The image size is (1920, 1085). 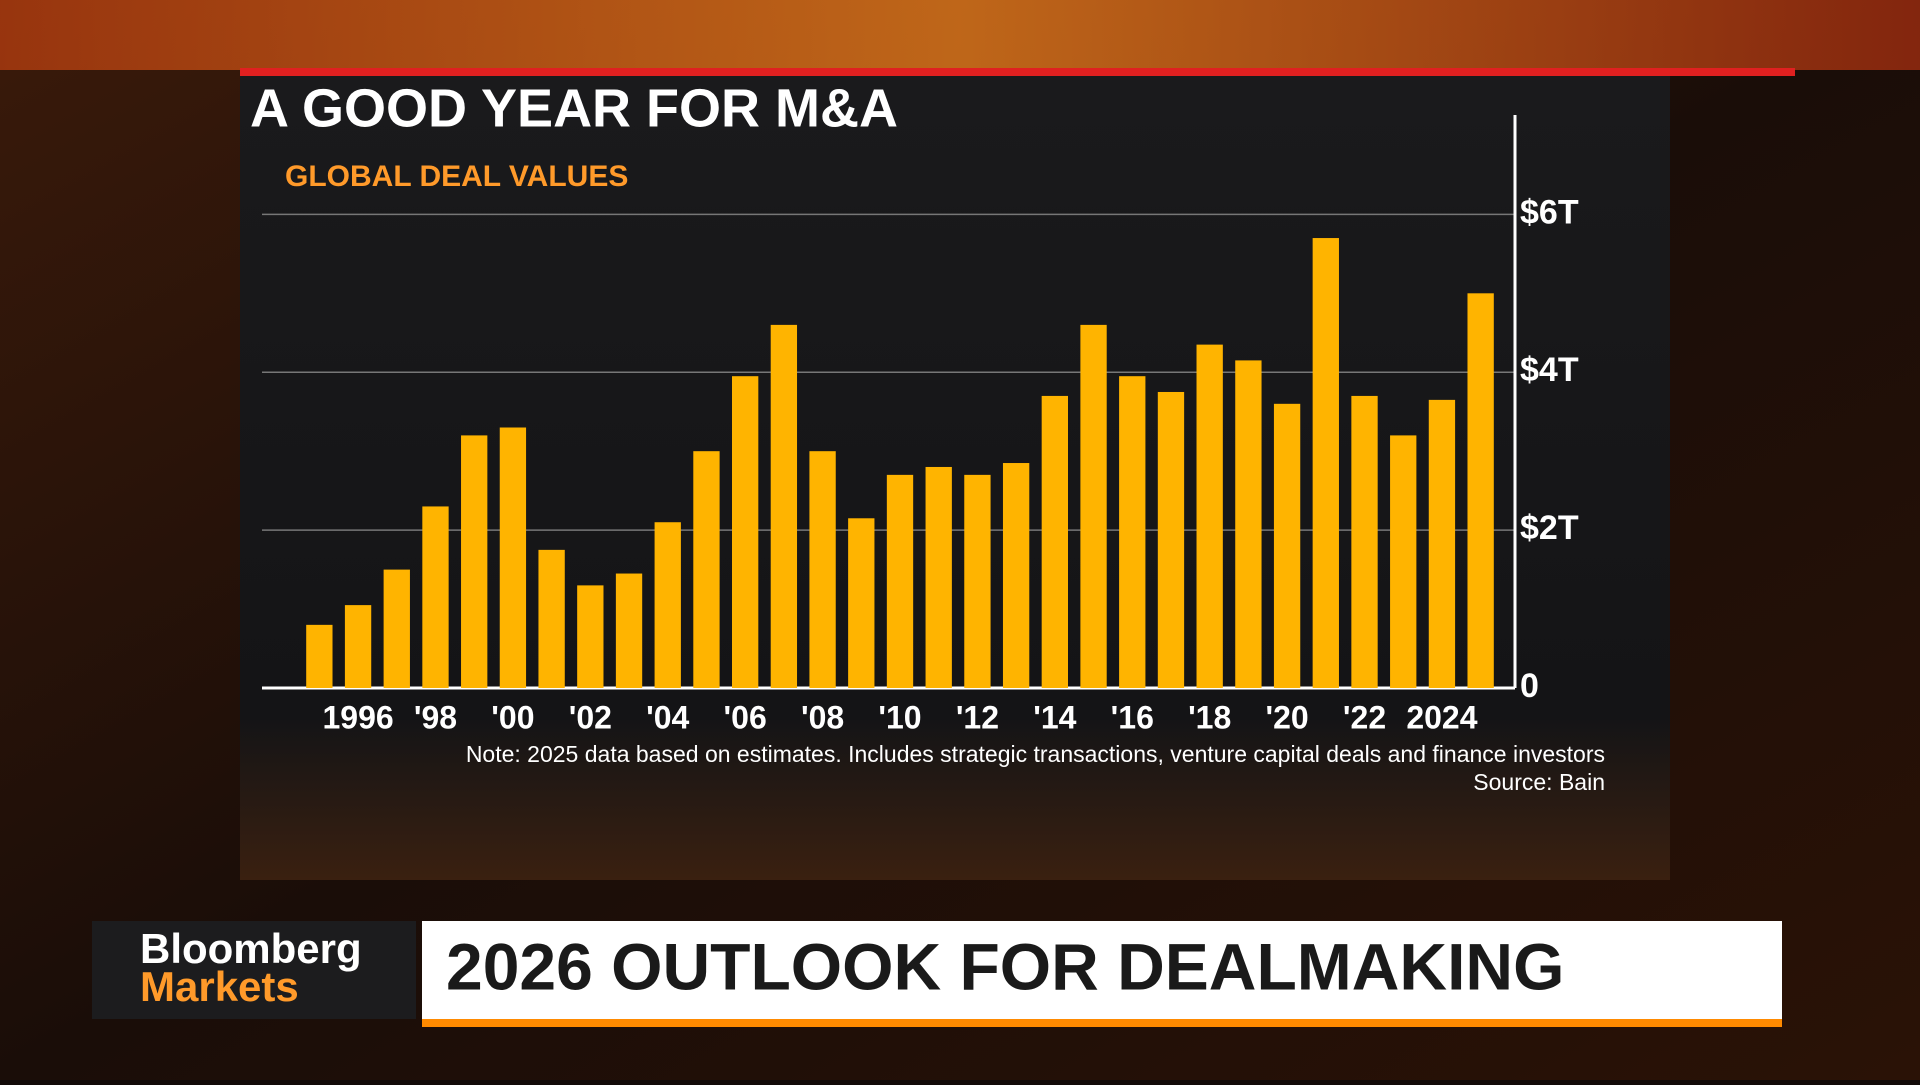 What do you see at coordinates (899, 717) in the screenshot?
I see `x-tick-label: '10` at bounding box center [899, 717].